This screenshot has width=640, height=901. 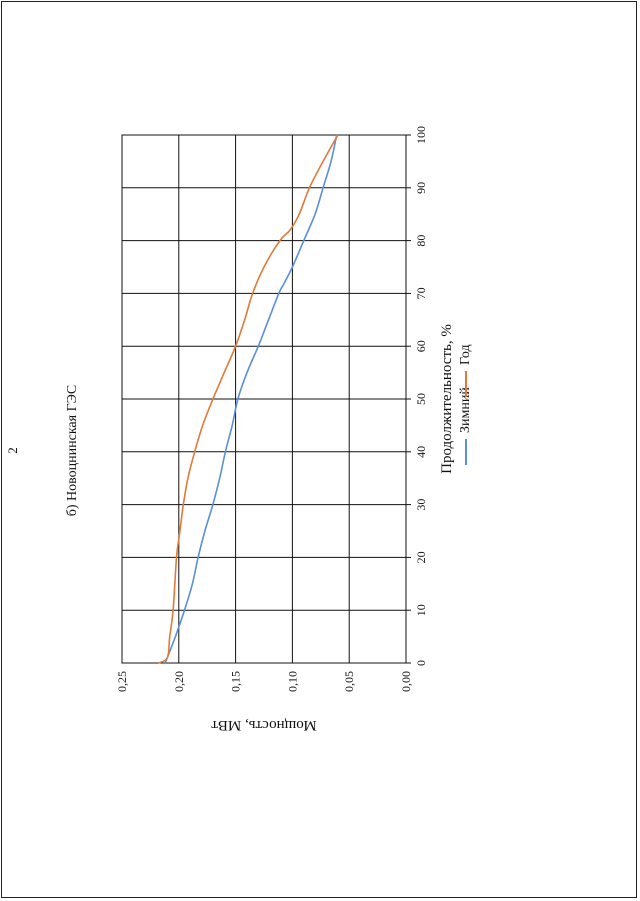 What do you see at coordinates (466, 370) in the screenshot?
I see `legend-item: Год` at bounding box center [466, 370].